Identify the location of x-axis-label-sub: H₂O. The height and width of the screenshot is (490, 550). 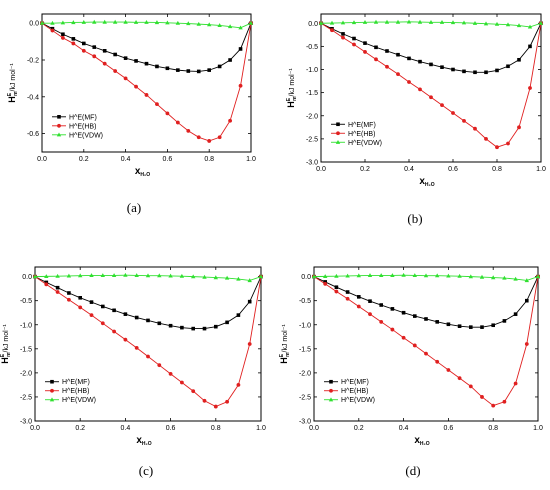
(430, 185).